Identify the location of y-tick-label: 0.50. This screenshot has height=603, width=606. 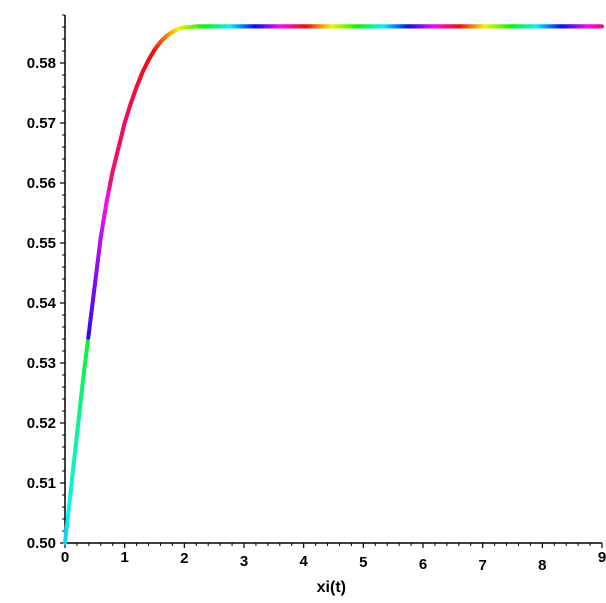
(41, 543).